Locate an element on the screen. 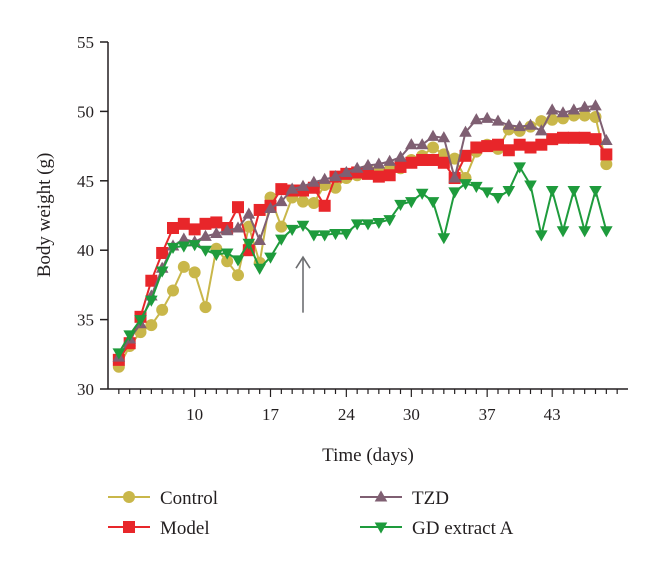 Image resolution: width=660 pixels, height=567 pixels. legend: Control Model TZD GD extract A is located at coordinates (311, 513).